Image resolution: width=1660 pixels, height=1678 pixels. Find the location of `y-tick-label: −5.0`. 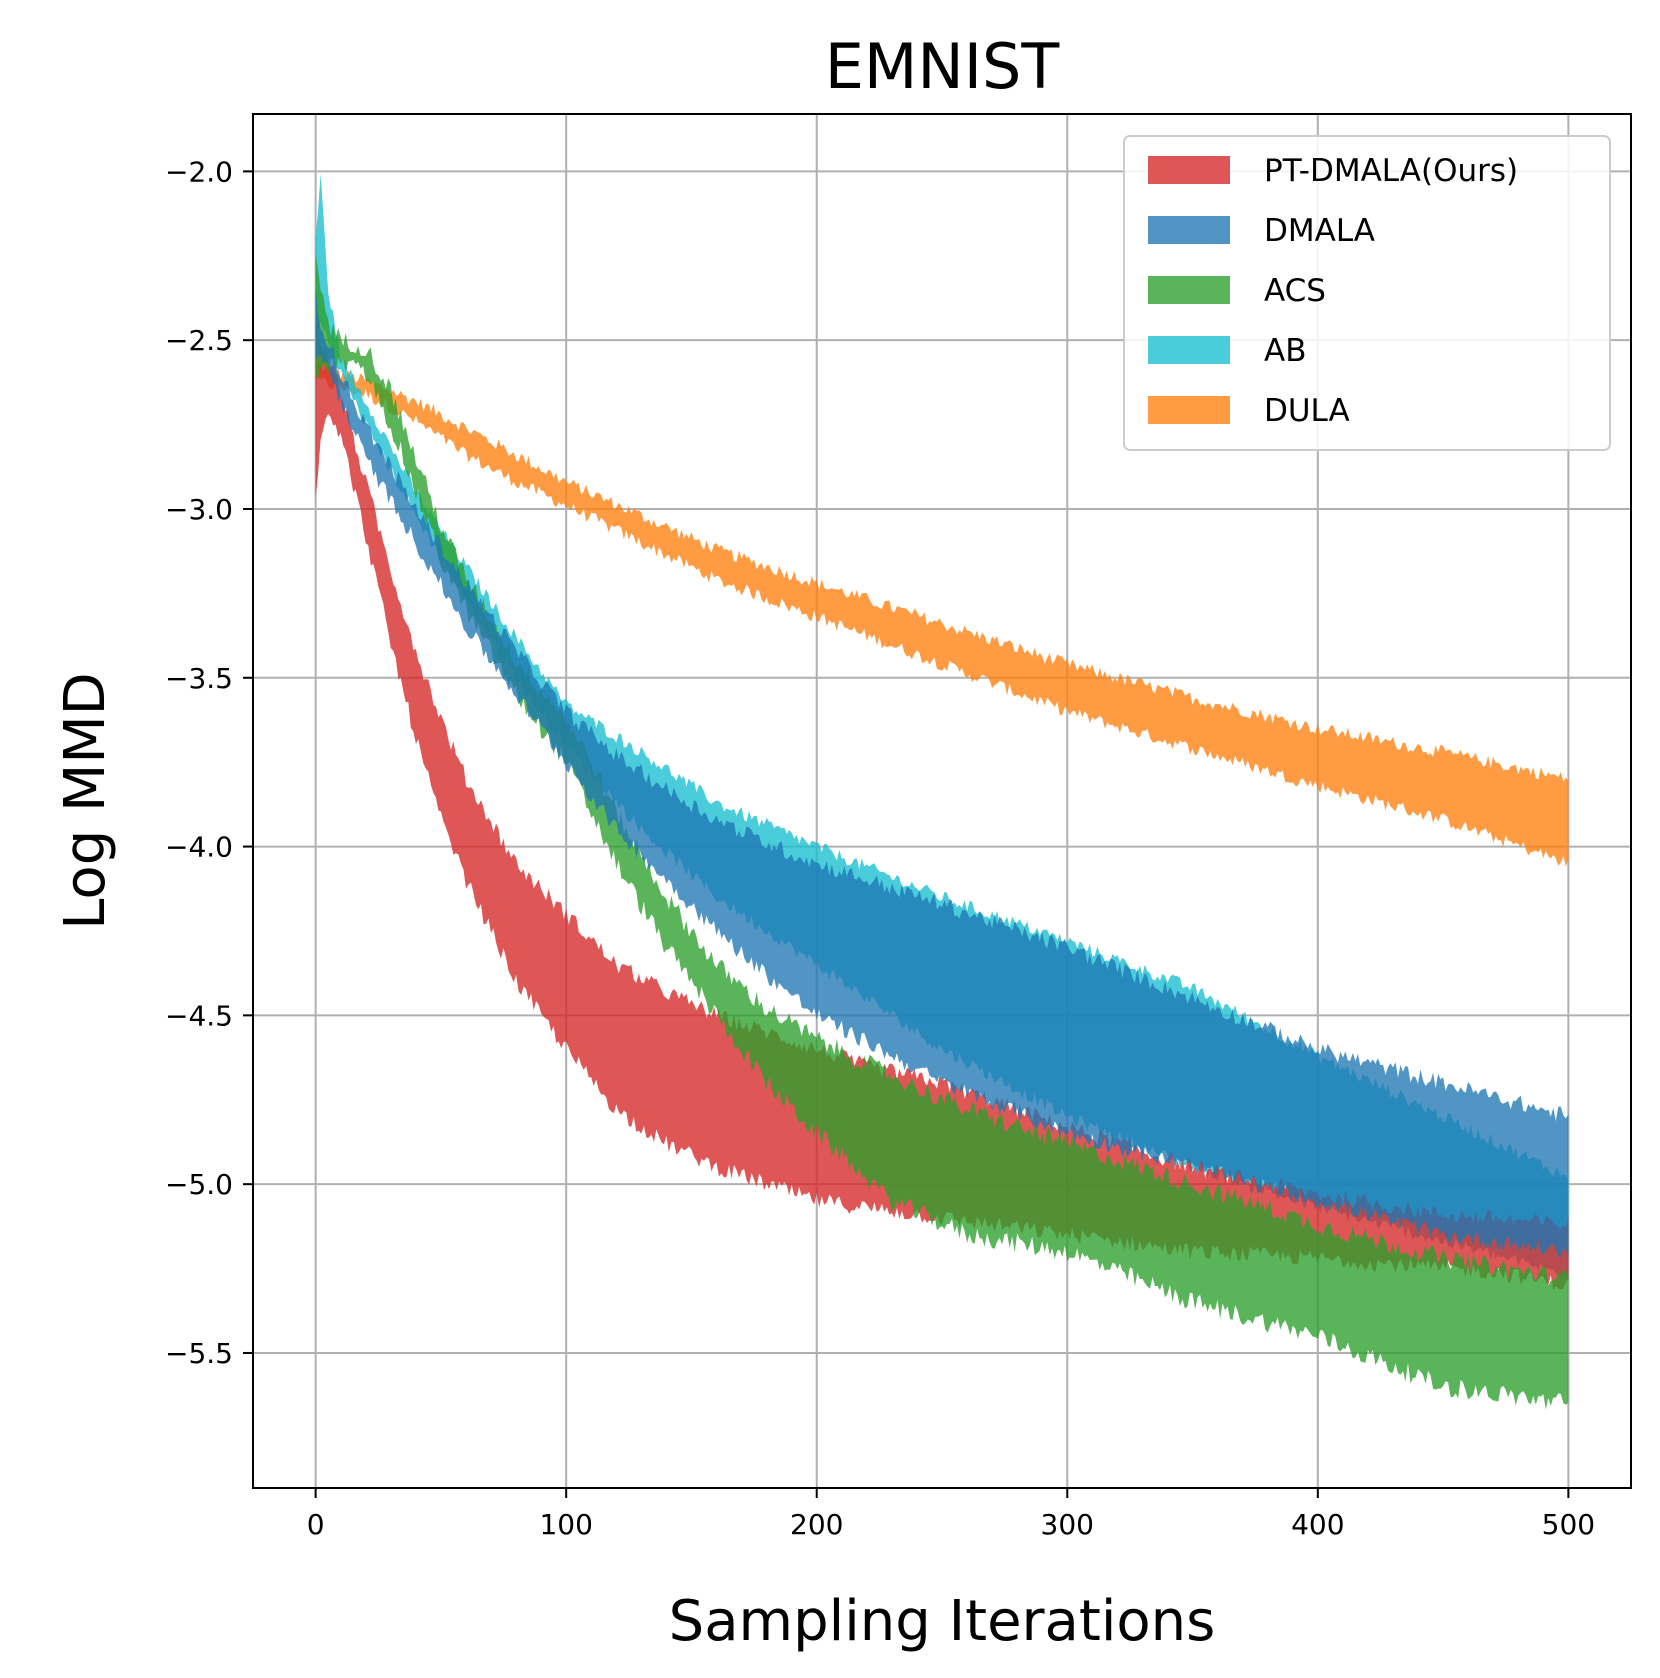

y-tick-label: −5.0 is located at coordinates (199, 1184).